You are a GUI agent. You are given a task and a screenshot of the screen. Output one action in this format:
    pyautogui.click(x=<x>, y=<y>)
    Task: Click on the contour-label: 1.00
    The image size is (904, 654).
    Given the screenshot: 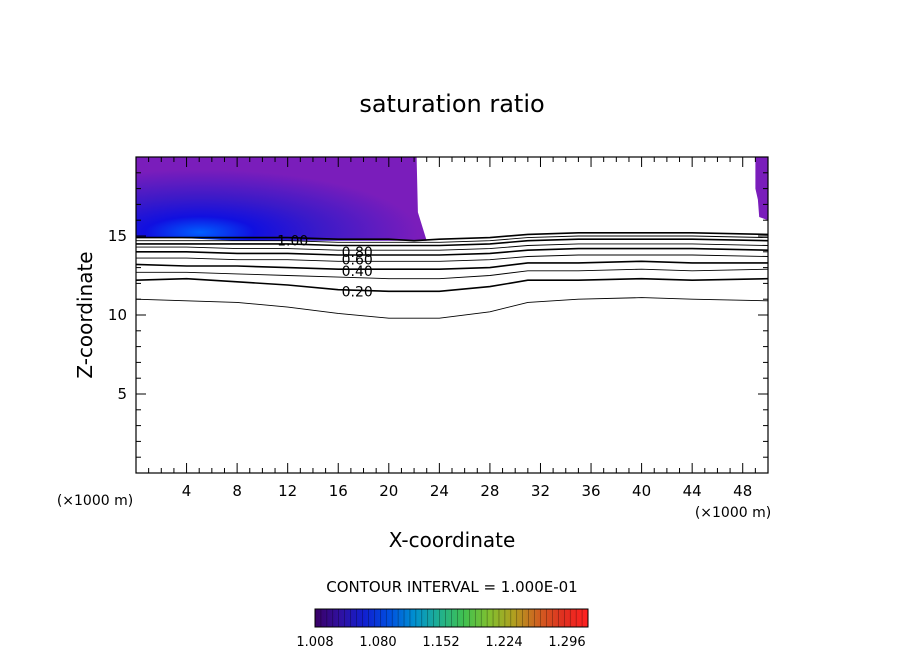 What is the action you would take?
    pyautogui.click(x=292, y=242)
    